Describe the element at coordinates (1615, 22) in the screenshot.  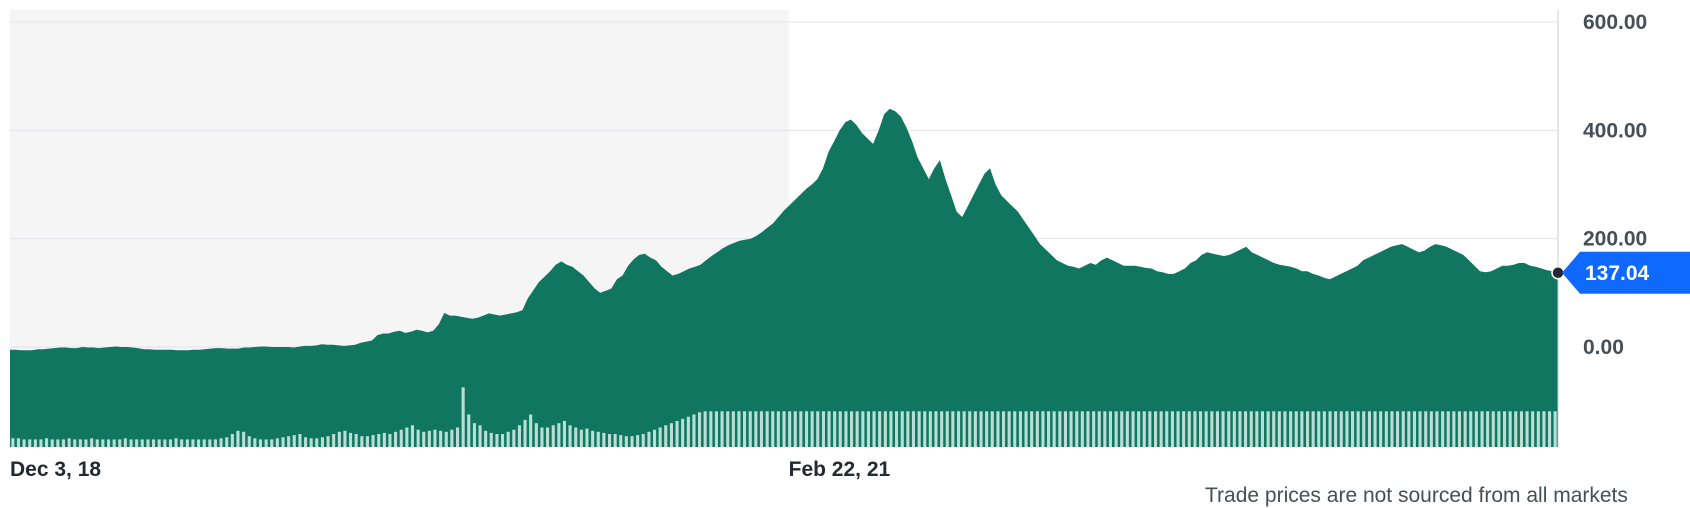
I see `y-tick-label: 600.00` at that location.